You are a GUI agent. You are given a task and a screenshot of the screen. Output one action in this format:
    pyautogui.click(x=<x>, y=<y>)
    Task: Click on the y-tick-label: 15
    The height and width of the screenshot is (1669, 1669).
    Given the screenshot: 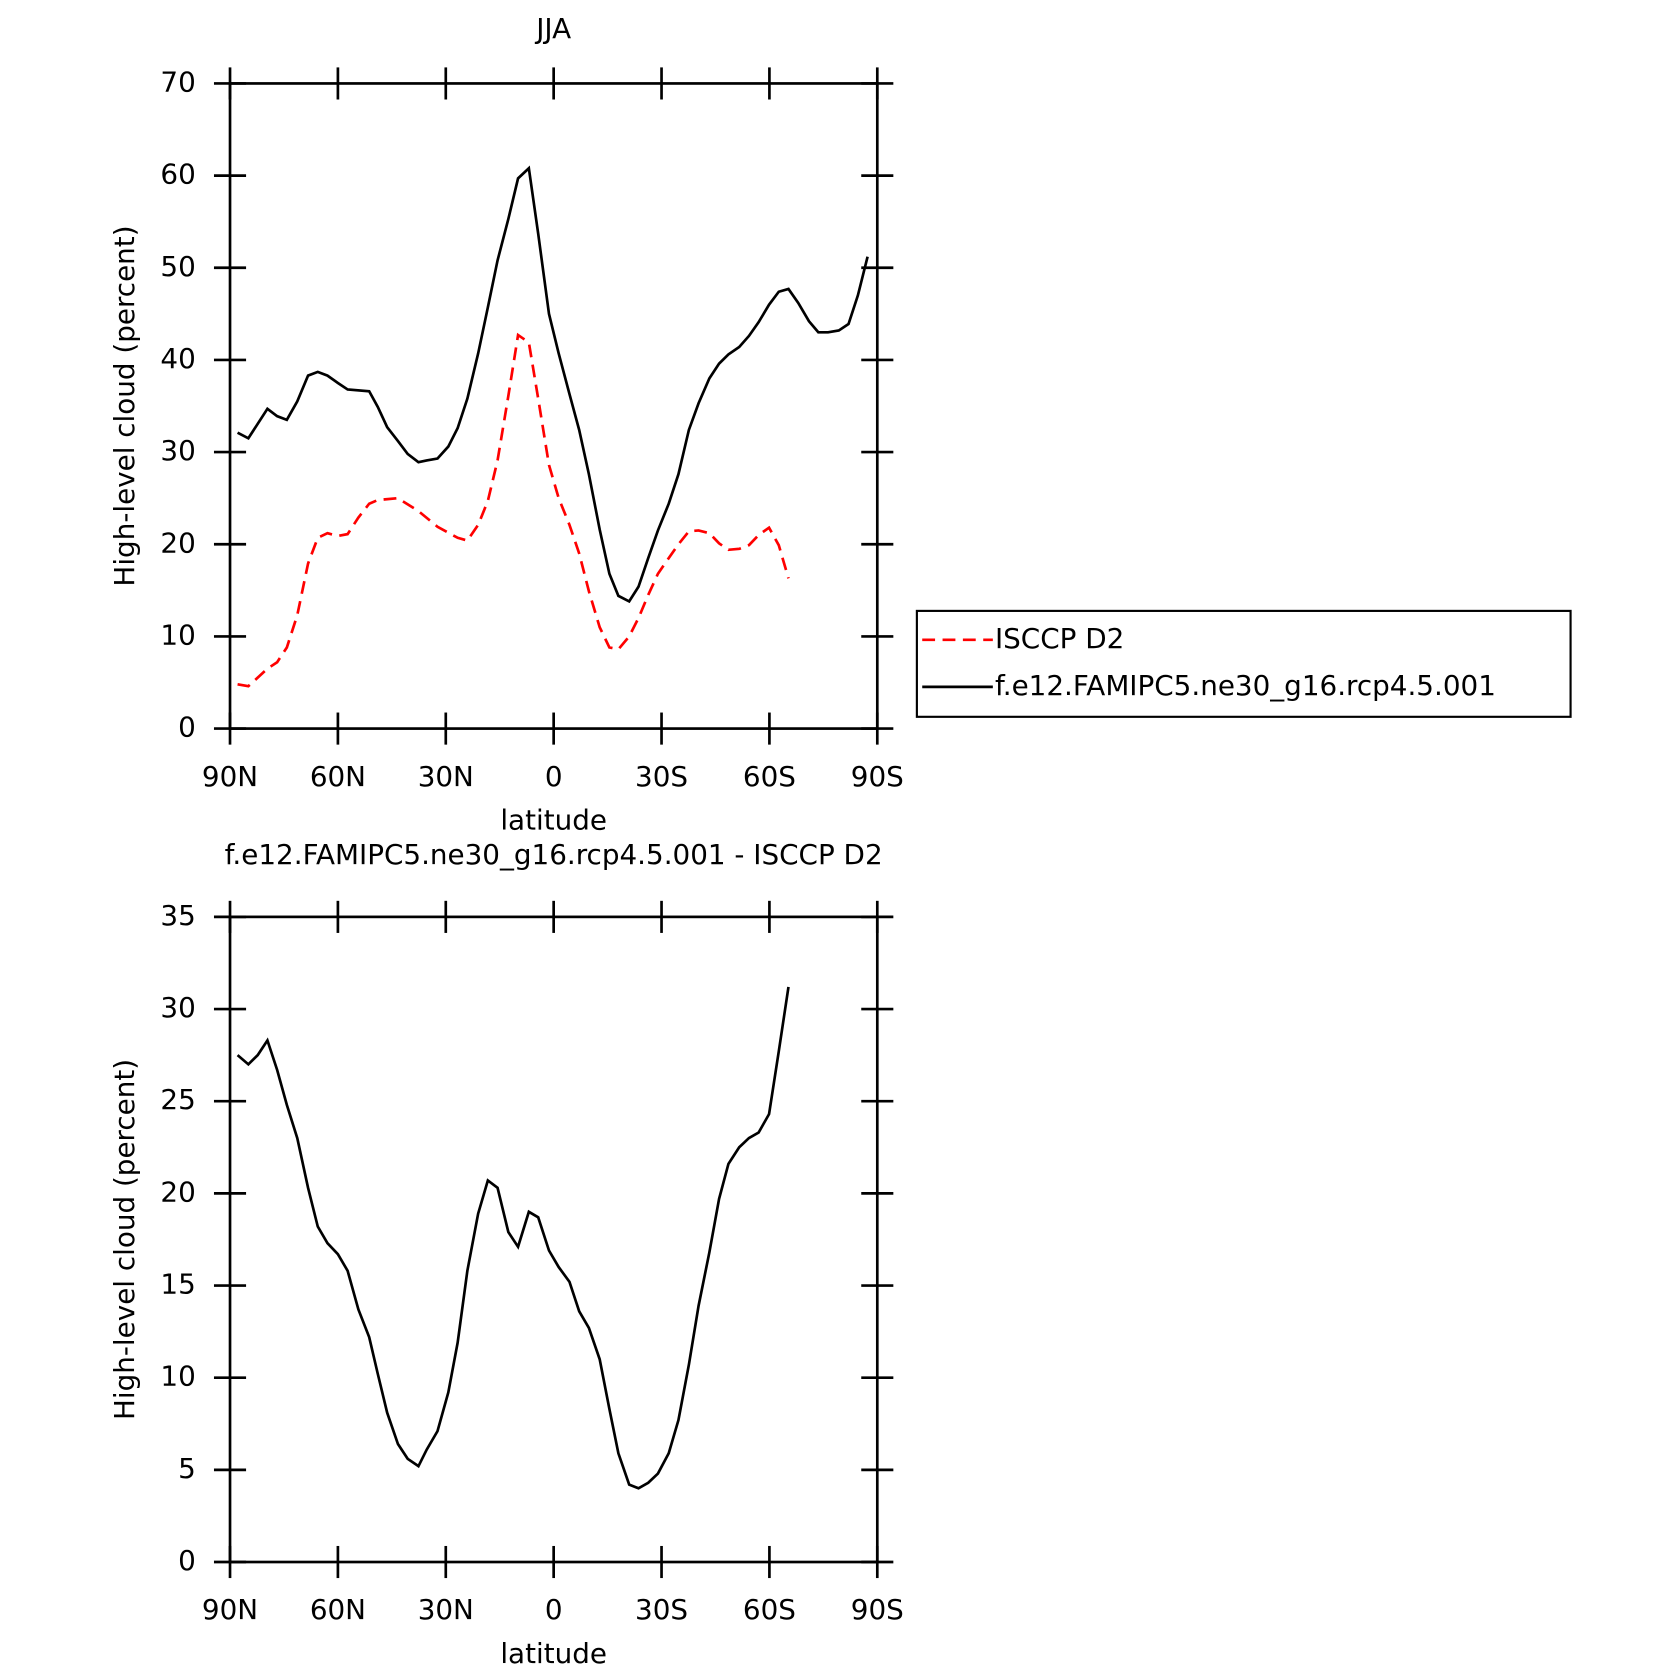 What is the action you would take?
    pyautogui.click(x=177, y=1284)
    